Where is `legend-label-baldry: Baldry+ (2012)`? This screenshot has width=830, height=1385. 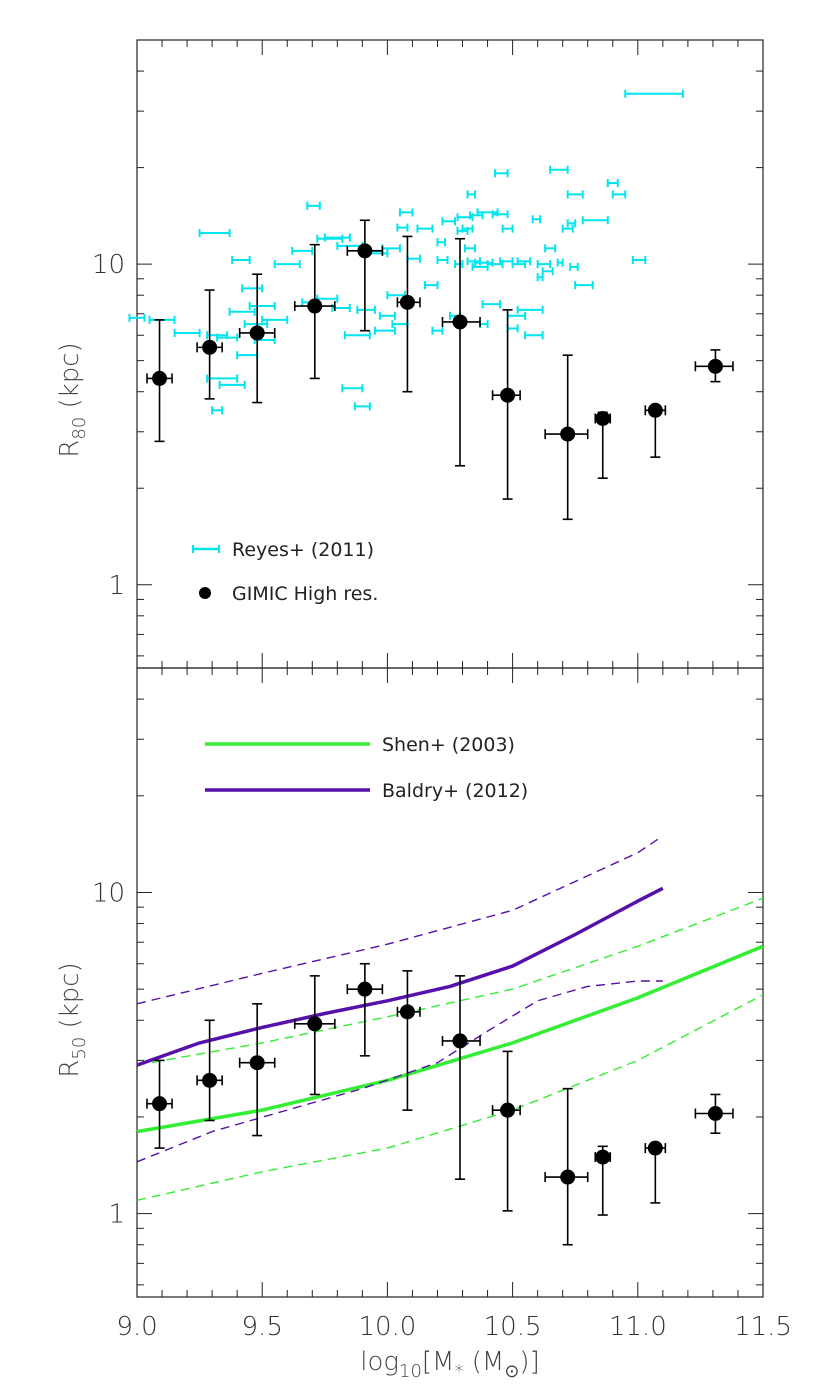
legend-label-baldry: Baldry+ (2012) is located at coordinates (455, 791).